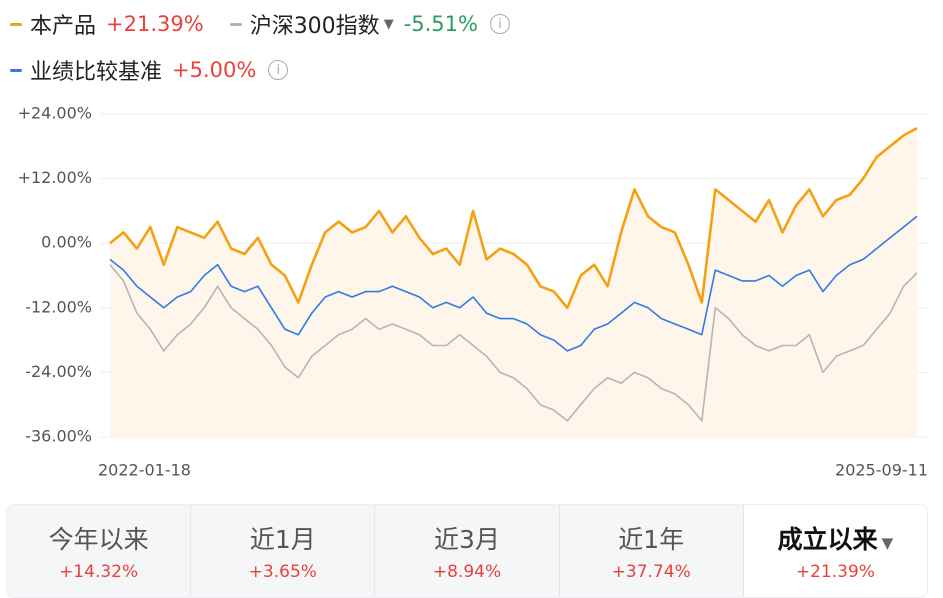  Describe the element at coordinates (66, 242) in the screenshot. I see `y-tick-label: 0.00%` at that location.